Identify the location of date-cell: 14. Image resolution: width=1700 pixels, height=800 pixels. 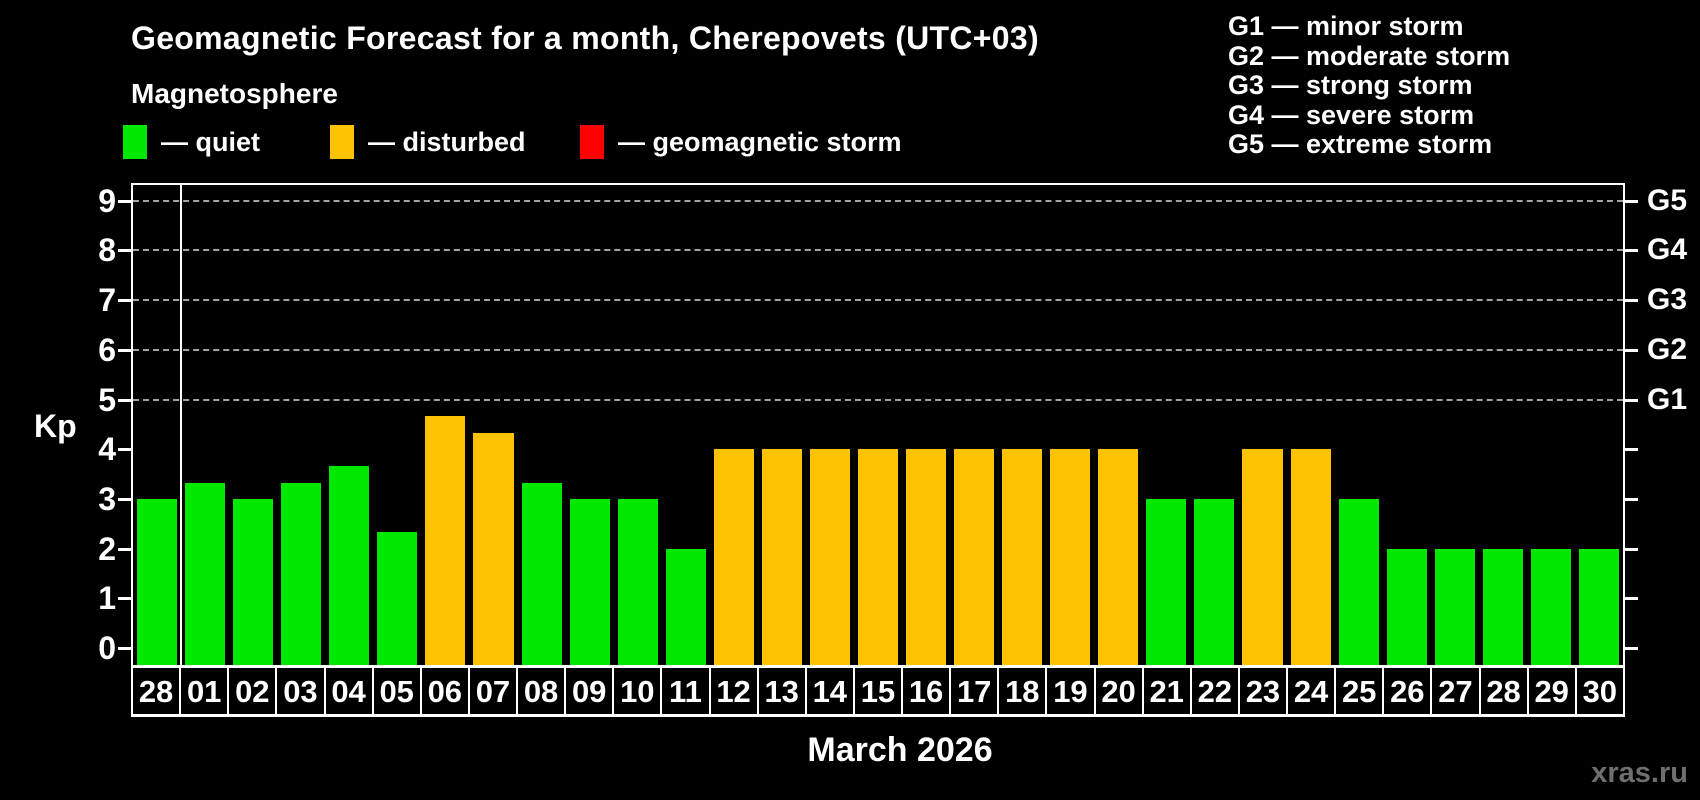
(828, 691).